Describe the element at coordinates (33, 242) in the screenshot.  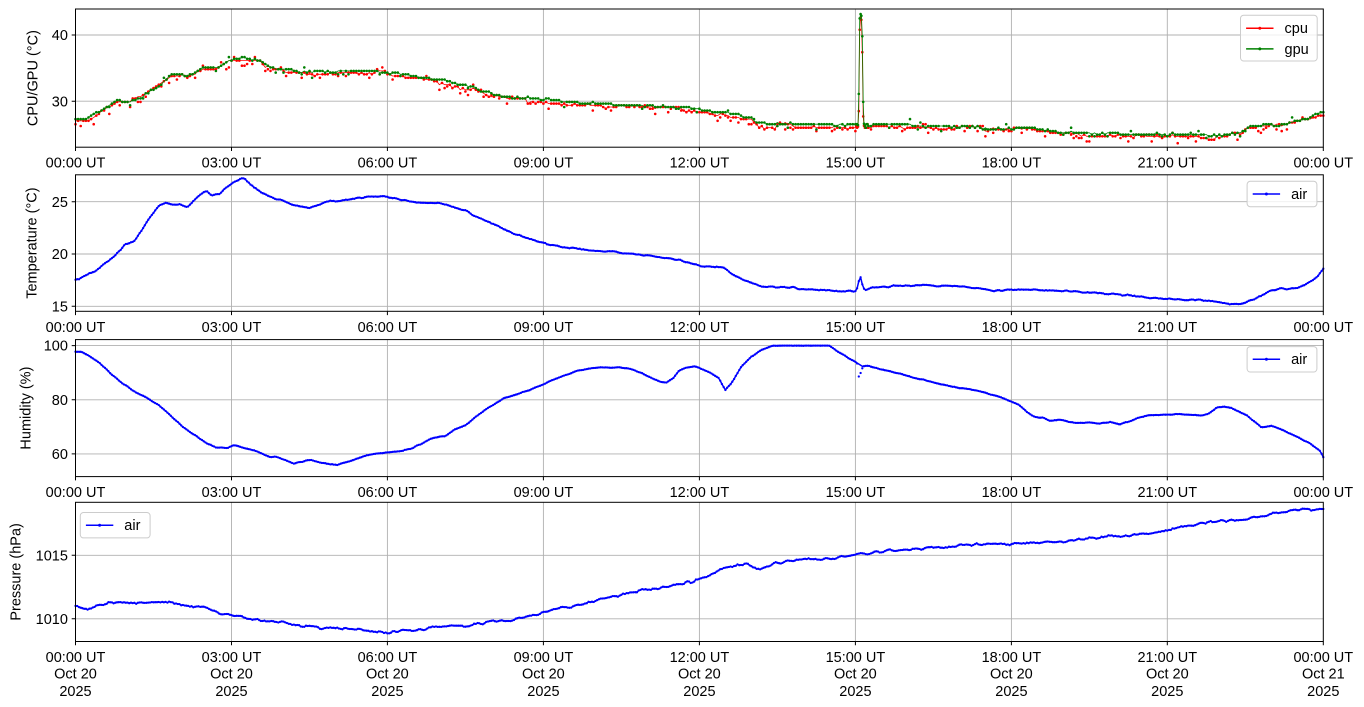
I see `svg-text: Temperature (°C)` at that location.